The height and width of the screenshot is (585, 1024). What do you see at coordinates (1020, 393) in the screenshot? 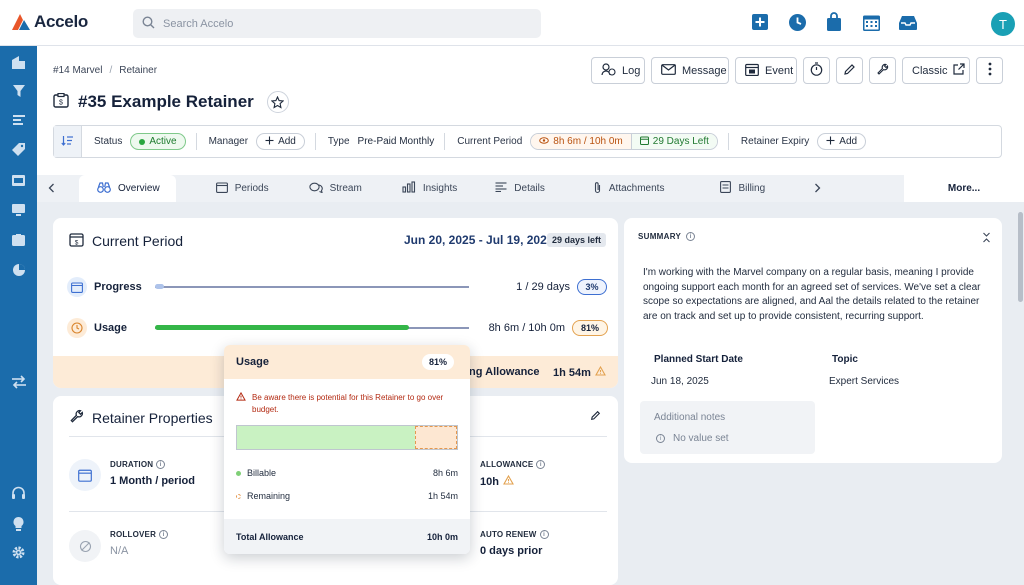
I see `page-scrollbar` at bounding box center [1020, 393].